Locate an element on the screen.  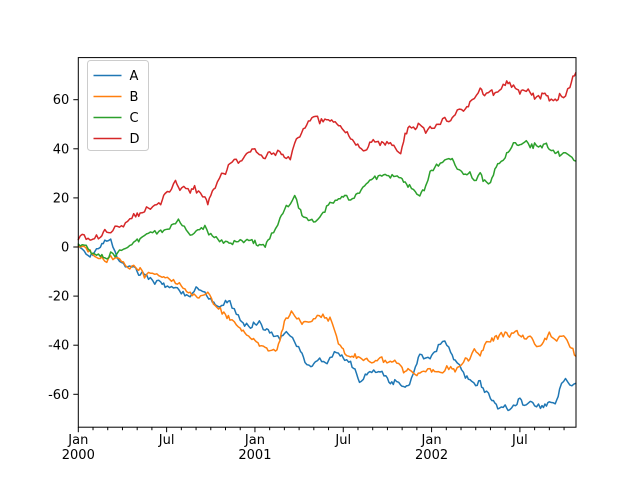
y-axis-tick-label: -40 is located at coordinates (58, 346).